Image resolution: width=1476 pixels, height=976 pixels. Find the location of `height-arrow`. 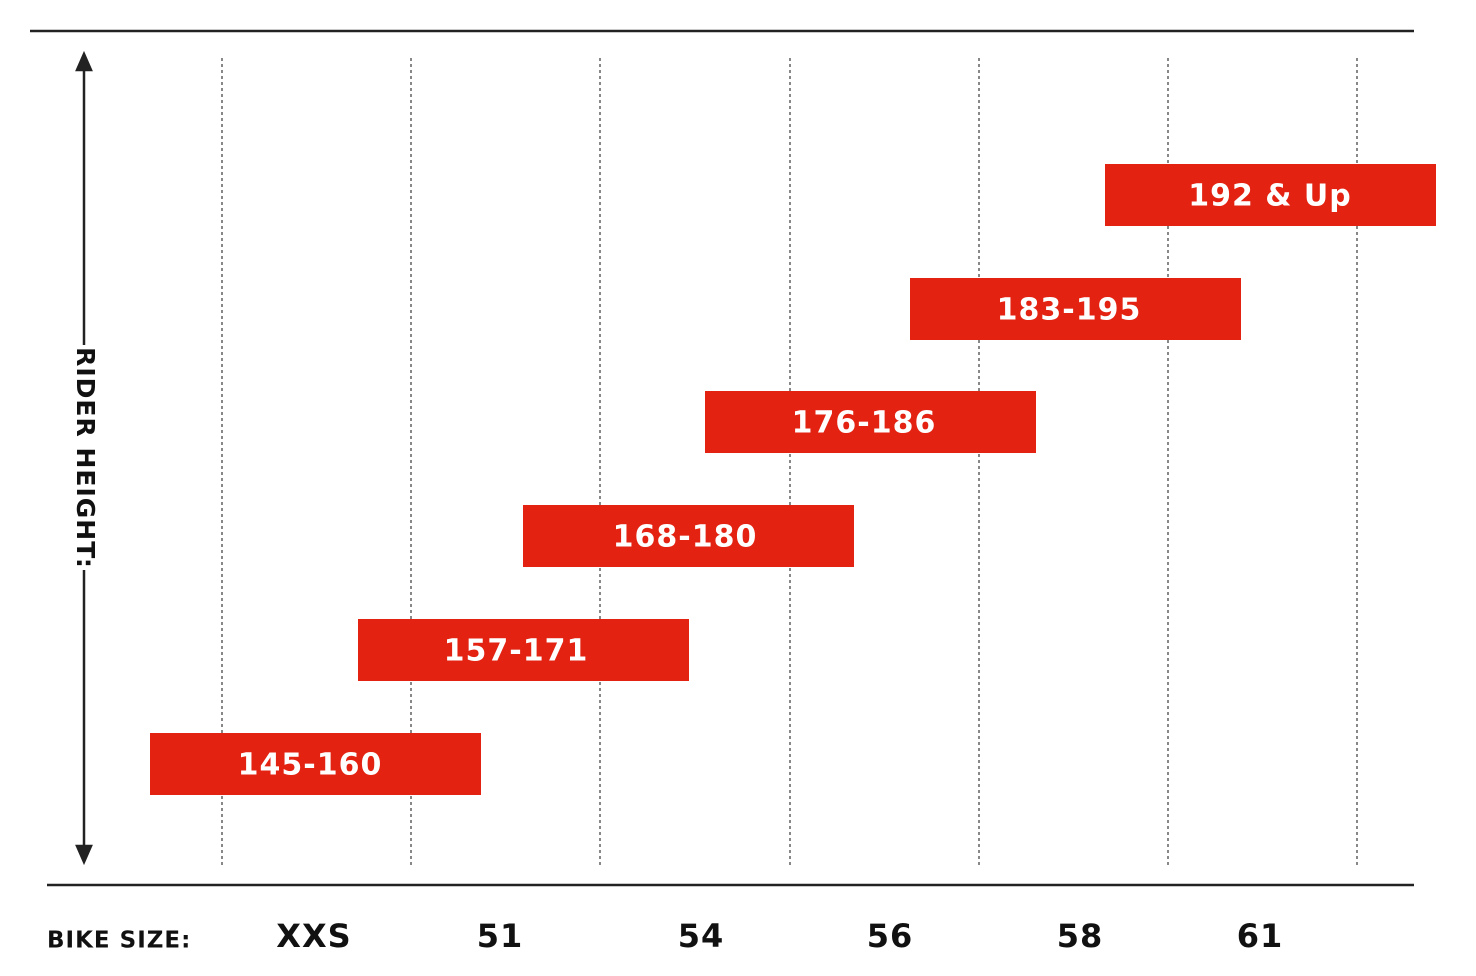

height-arrow is located at coordinates (84, 458).